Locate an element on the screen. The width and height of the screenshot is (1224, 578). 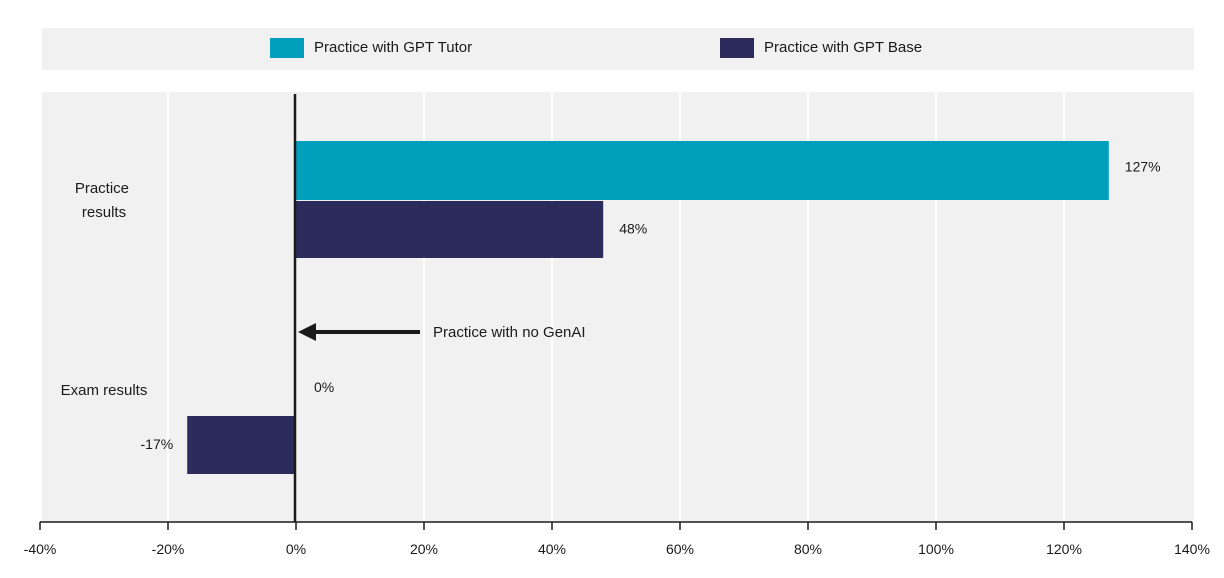
bar-value-label: 48% is located at coordinates (633, 229).